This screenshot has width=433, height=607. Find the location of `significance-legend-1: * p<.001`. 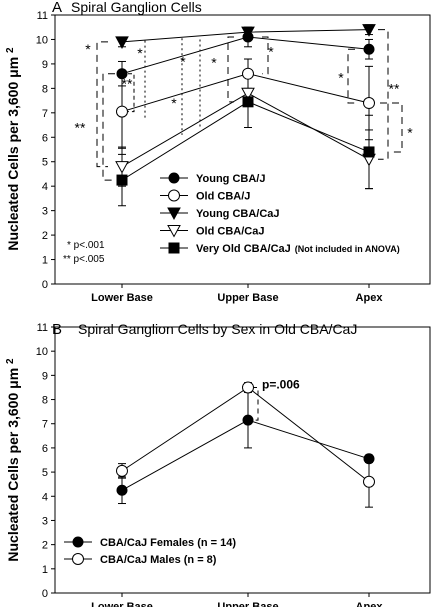

significance-legend-1: * p<.001 is located at coordinates (86, 245).